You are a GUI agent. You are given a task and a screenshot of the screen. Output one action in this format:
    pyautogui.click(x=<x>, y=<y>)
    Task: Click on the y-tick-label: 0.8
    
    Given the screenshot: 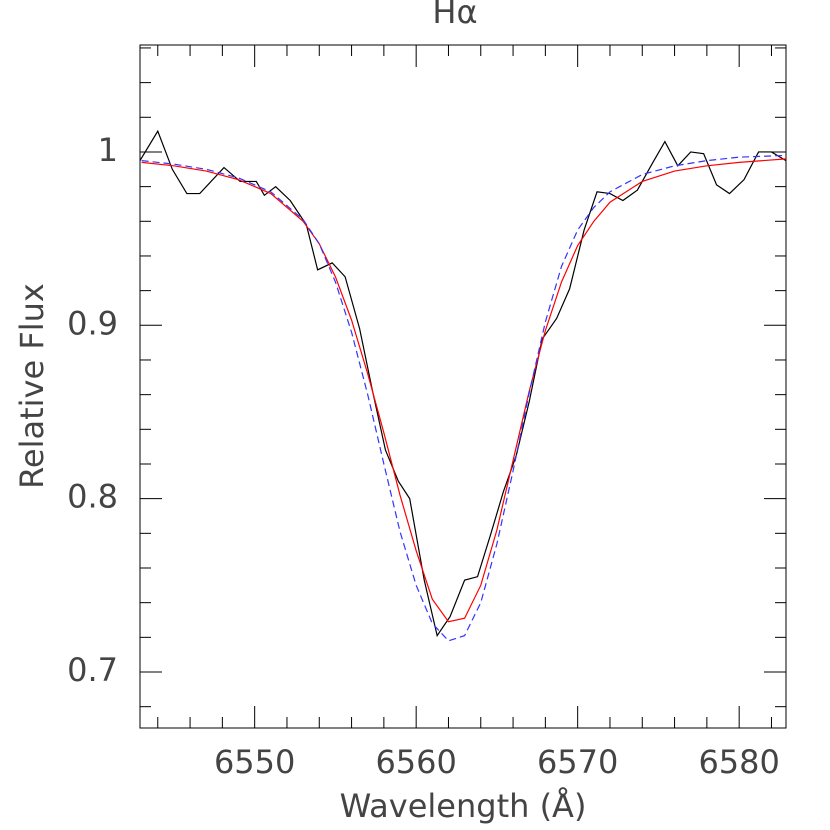 What is the action you would take?
    pyautogui.click(x=92, y=497)
    